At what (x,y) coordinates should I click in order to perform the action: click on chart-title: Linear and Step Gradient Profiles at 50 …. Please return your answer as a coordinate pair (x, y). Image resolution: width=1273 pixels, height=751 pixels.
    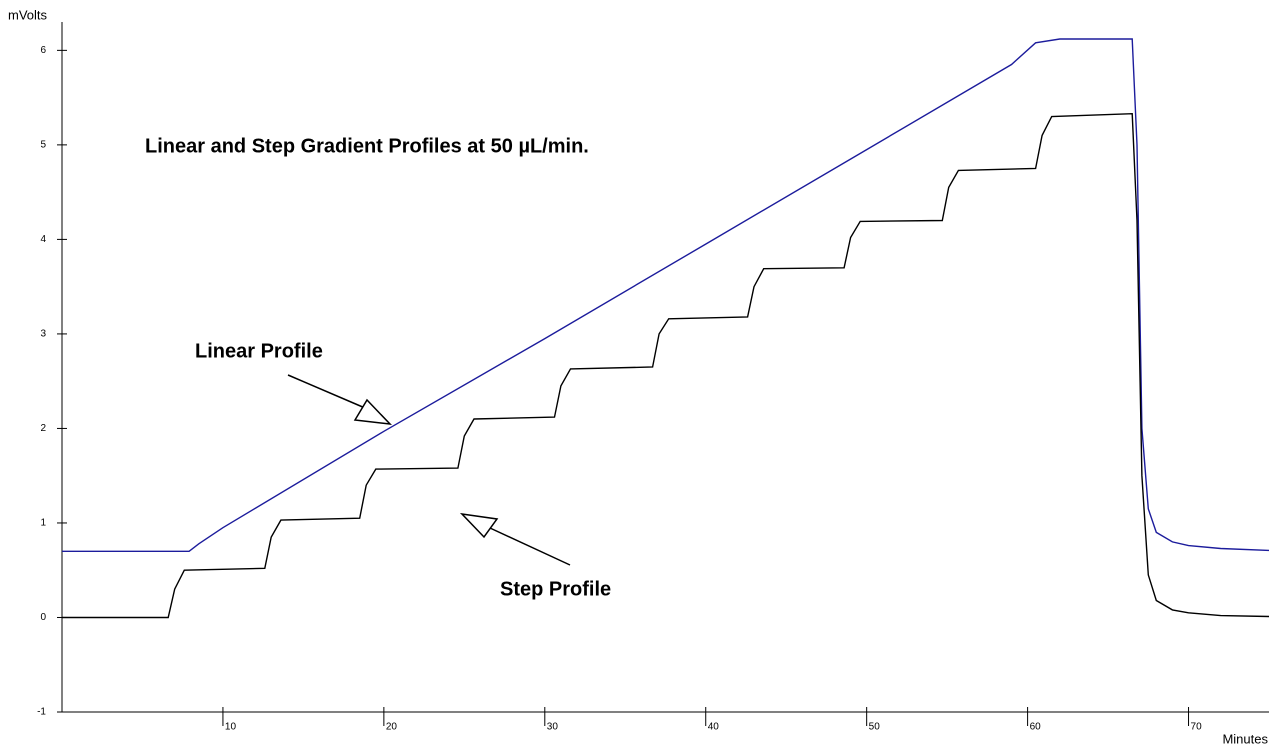
    Looking at the image, I should click on (367, 146).